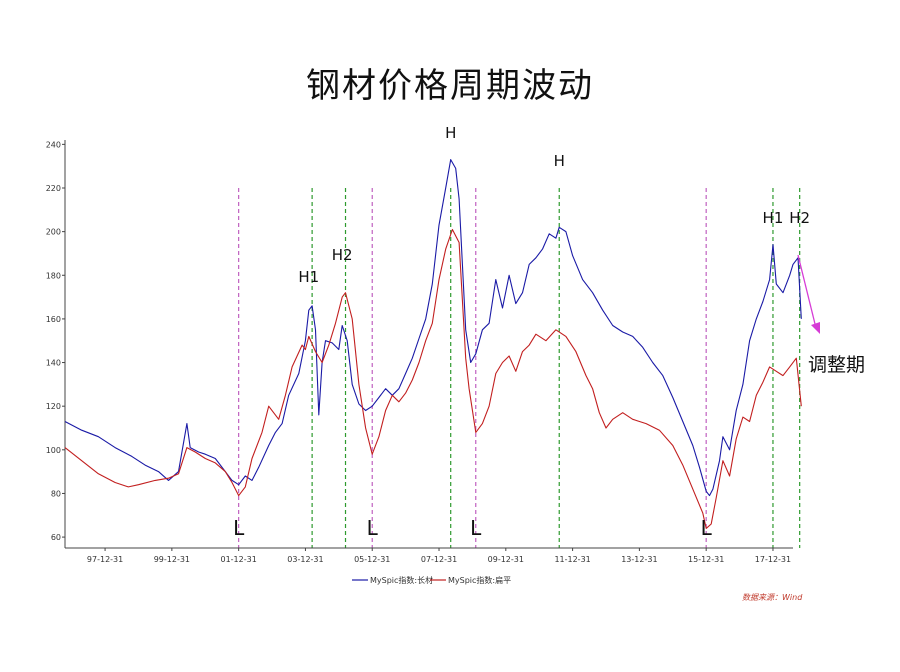 The image size is (900, 672). I want to click on y-tick-label: 60, so click(56, 537).